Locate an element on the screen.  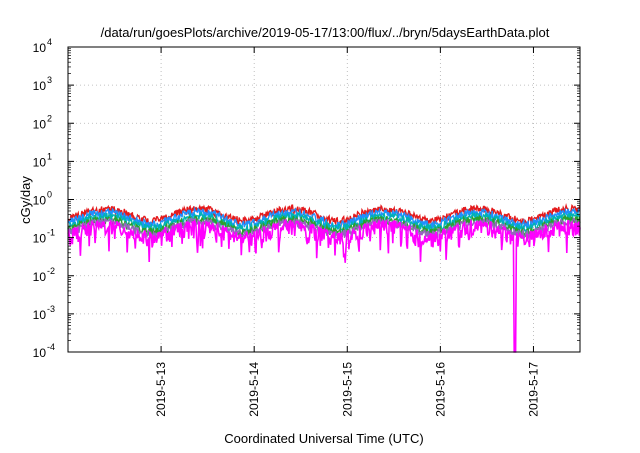
y-tick-exponent: 1 is located at coordinates (49, 156).